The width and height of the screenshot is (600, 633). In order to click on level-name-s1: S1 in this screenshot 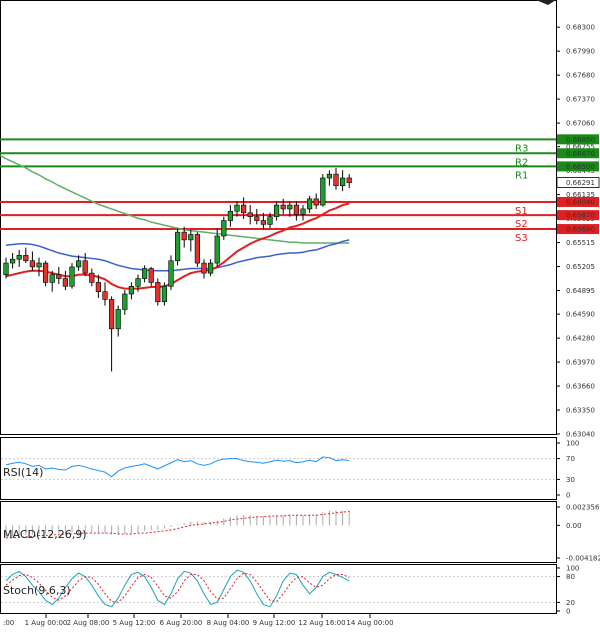, I will do `click(521, 211)`.